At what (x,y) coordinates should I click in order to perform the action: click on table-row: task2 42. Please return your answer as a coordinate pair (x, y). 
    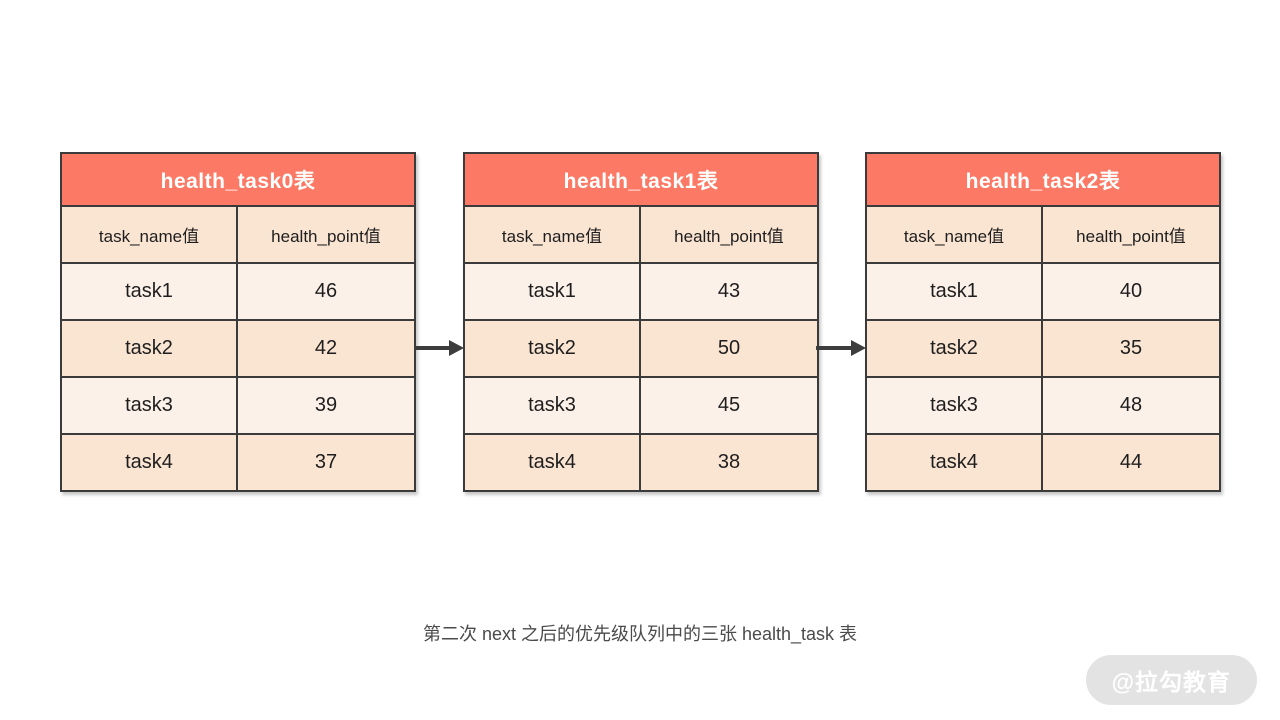
    Looking at the image, I should click on (238, 347).